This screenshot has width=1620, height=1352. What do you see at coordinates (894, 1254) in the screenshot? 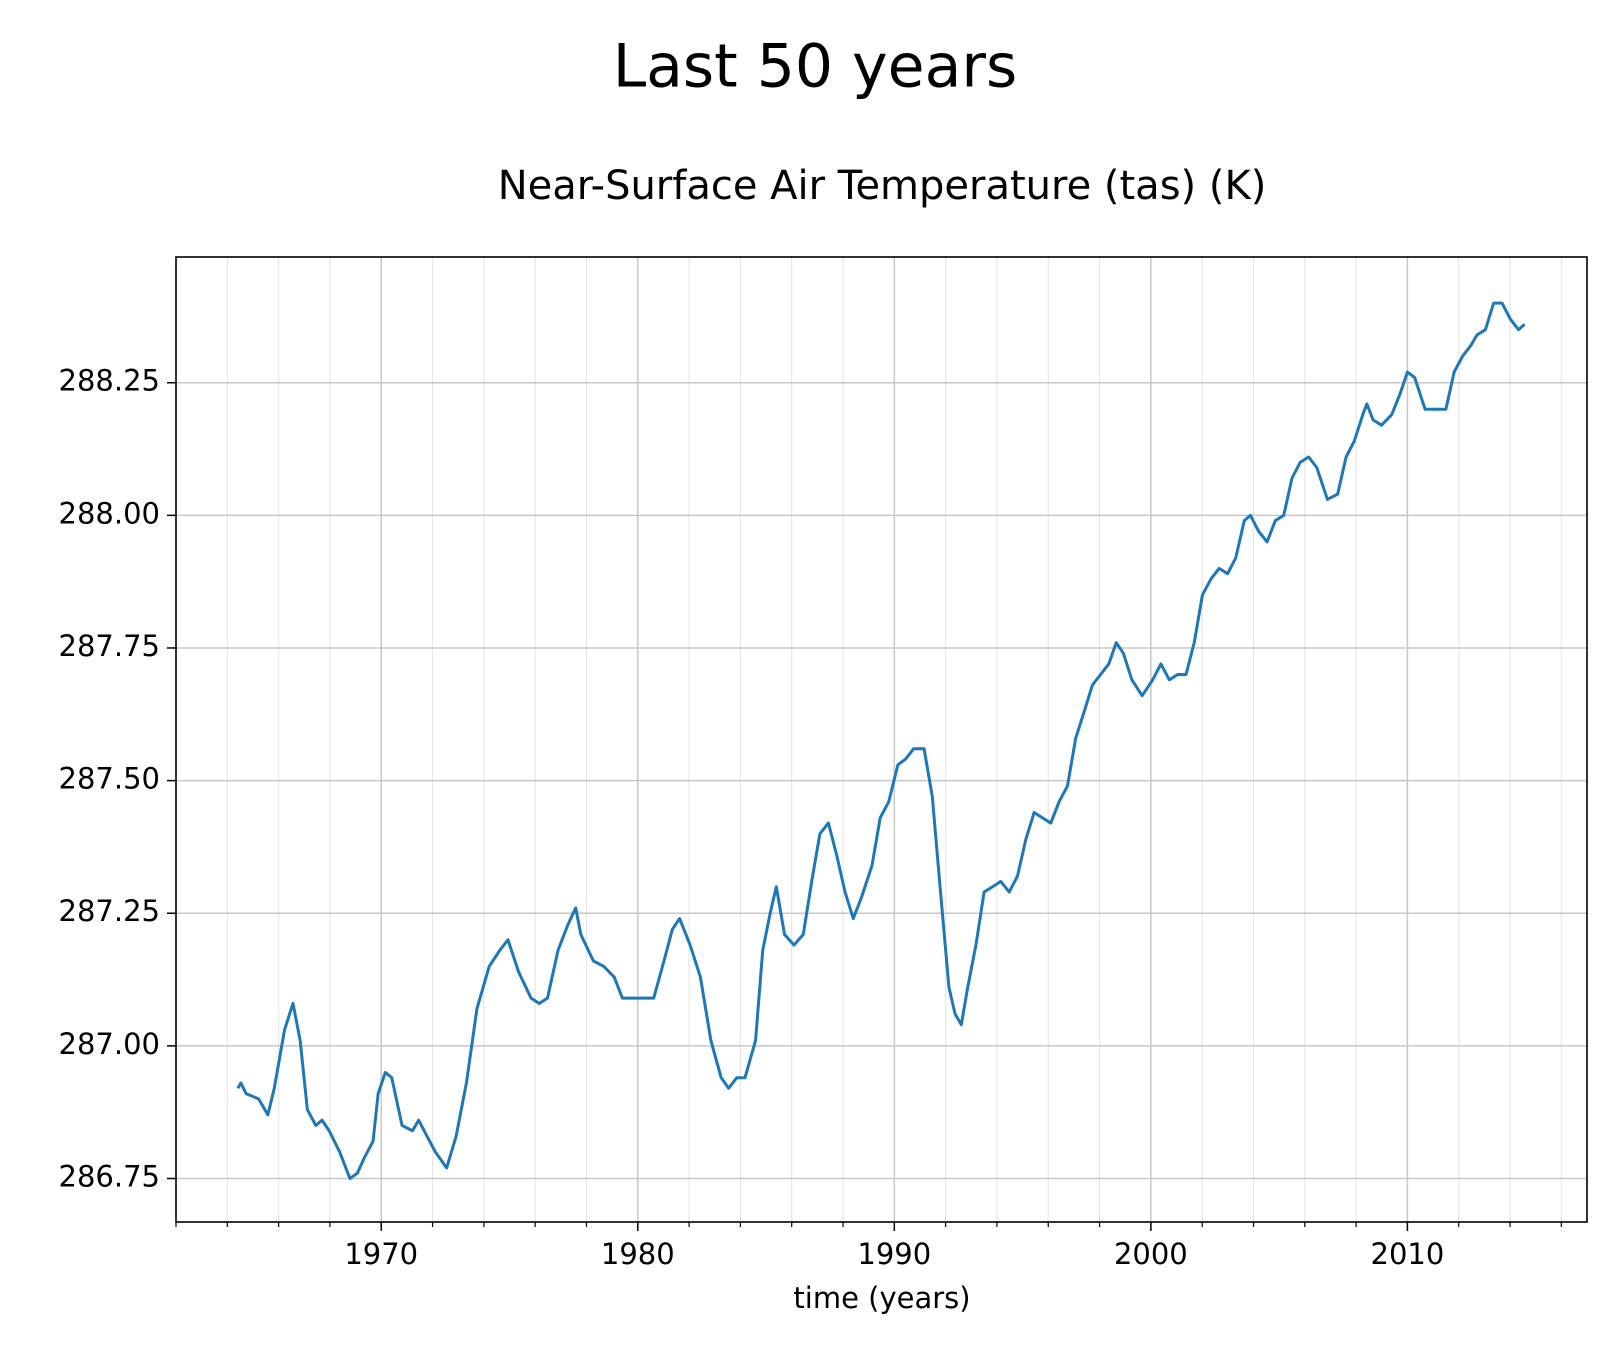
I see `x-tick-label: 1990` at bounding box center [894, 1254].